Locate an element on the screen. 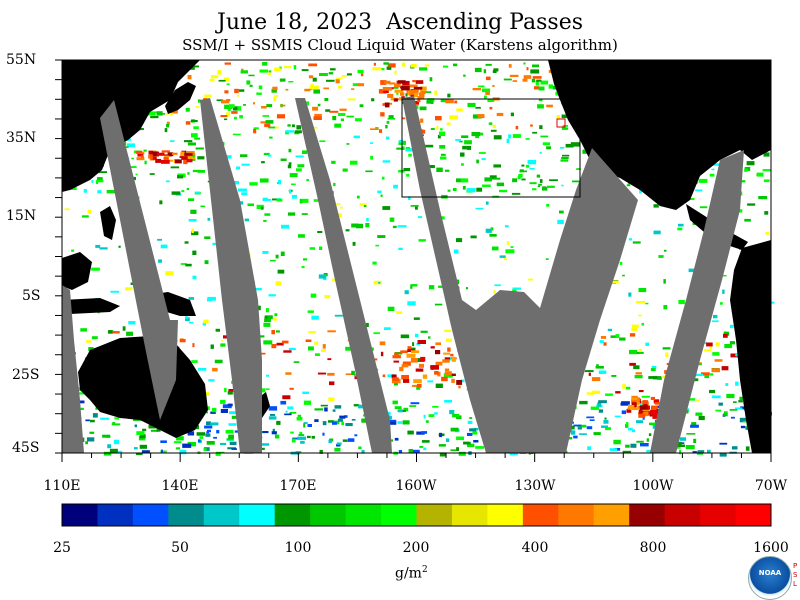 Image resolution: width=800 pixels, height=600 pixels. colorbar-swatch is located at coordinates (718, 515).